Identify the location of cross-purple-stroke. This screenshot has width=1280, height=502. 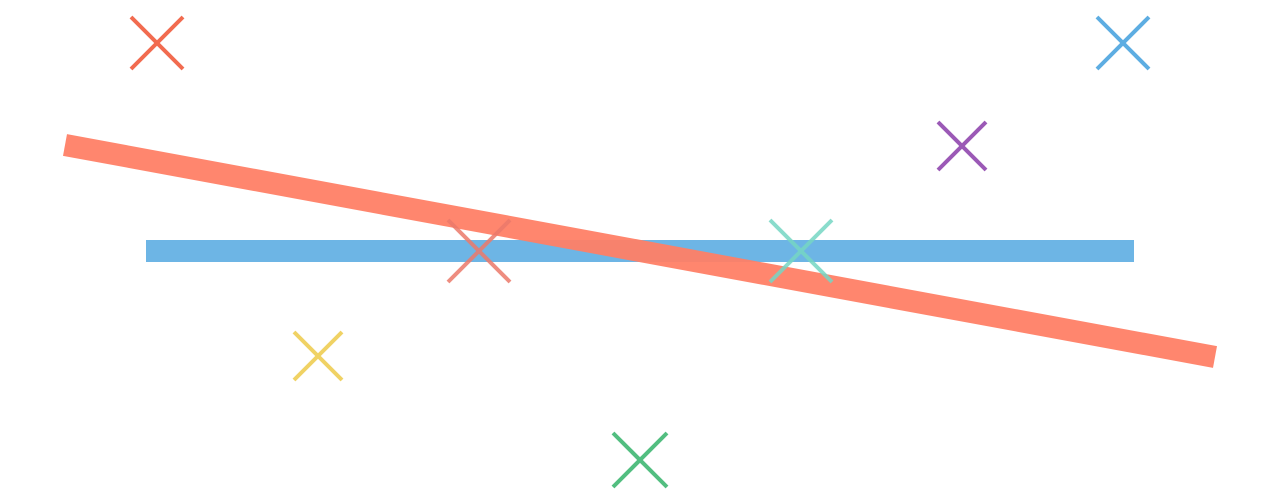
(962, 146).